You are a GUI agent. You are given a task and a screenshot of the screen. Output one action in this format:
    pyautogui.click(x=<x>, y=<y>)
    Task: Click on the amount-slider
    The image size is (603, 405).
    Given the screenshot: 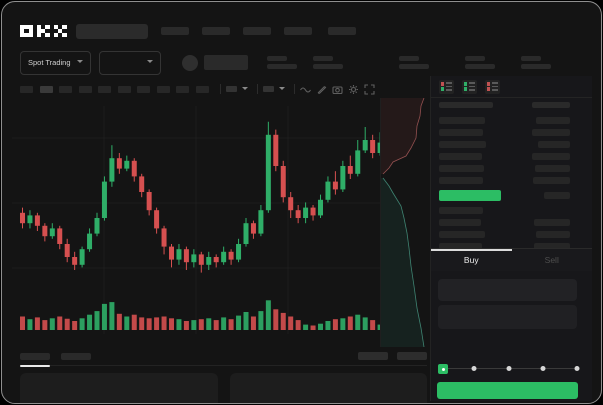 What is the action you would take?
    pyautogui.click(x=509, y=368)
    